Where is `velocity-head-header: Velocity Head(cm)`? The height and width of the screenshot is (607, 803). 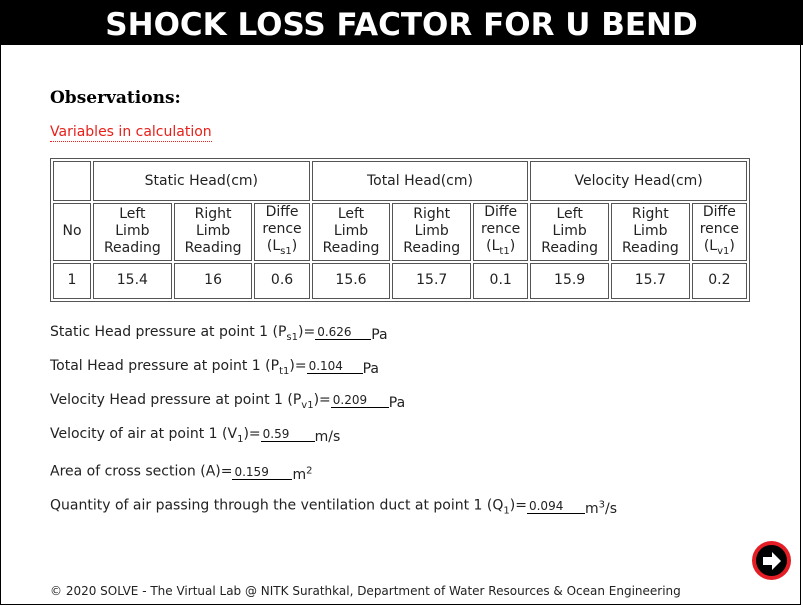
velocity-head-header: Velocity Head(cm) is located at coordinates (638, 181).